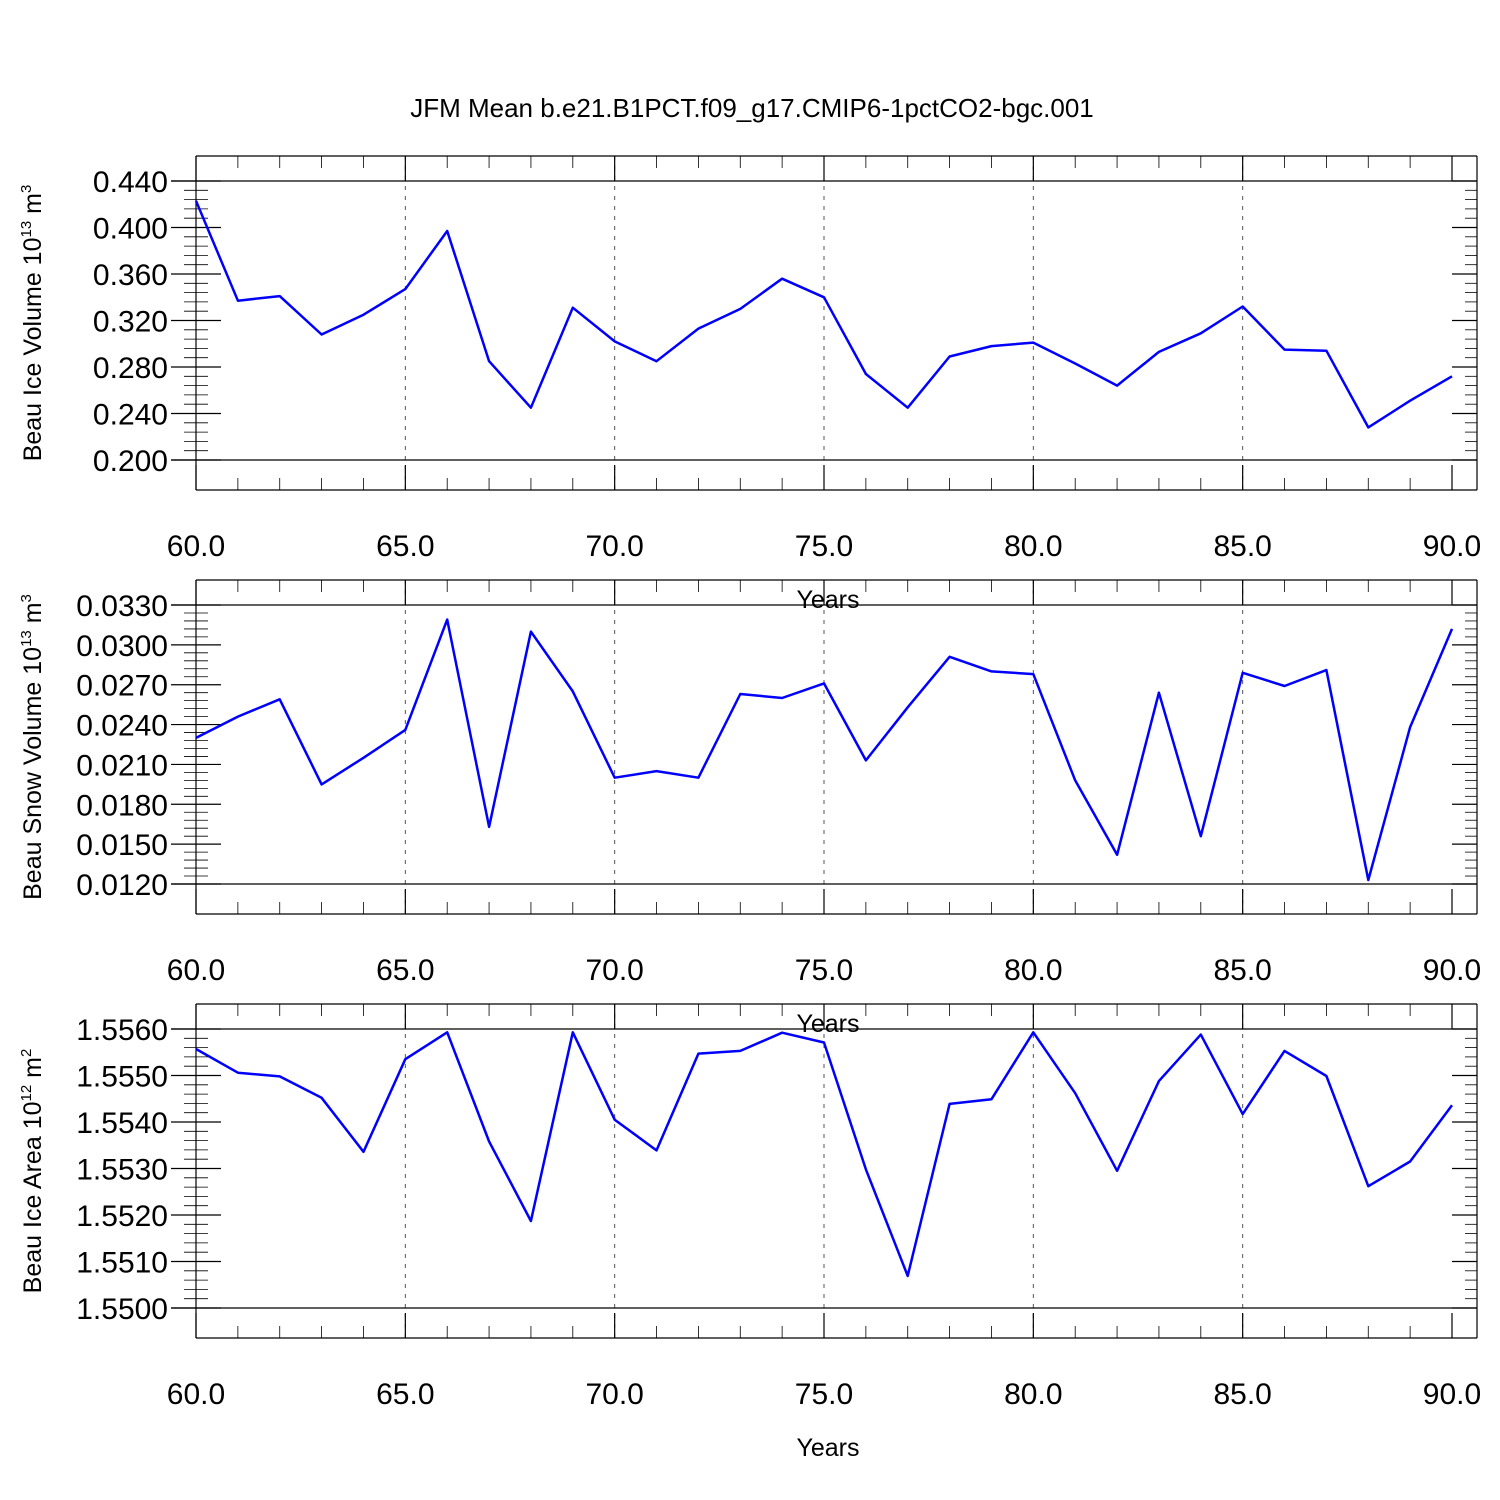 The image size is (1500, 1500). Describe the element at coordinates (122, 646) in the screenshot. I see `y-tick-label: 0.0300` at that location.